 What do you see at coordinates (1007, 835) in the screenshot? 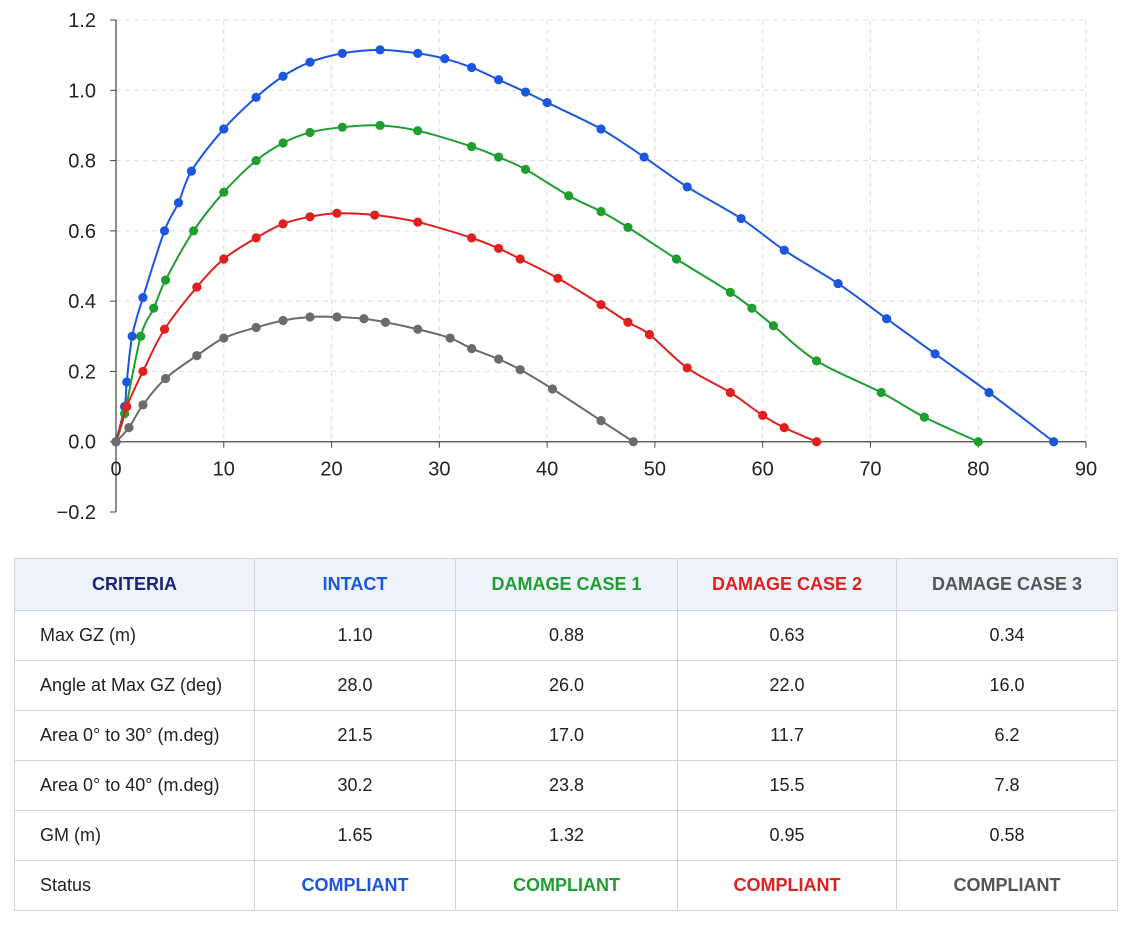
I see `value-cell: 0.58` at bounding box center [1007, 835].